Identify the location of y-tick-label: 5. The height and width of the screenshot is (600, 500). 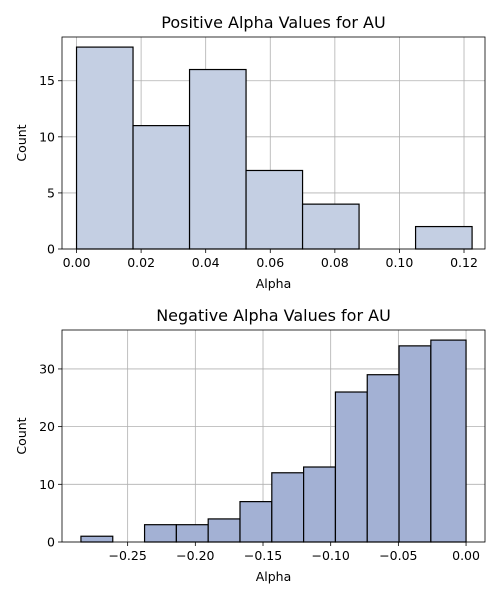
(51, 192).